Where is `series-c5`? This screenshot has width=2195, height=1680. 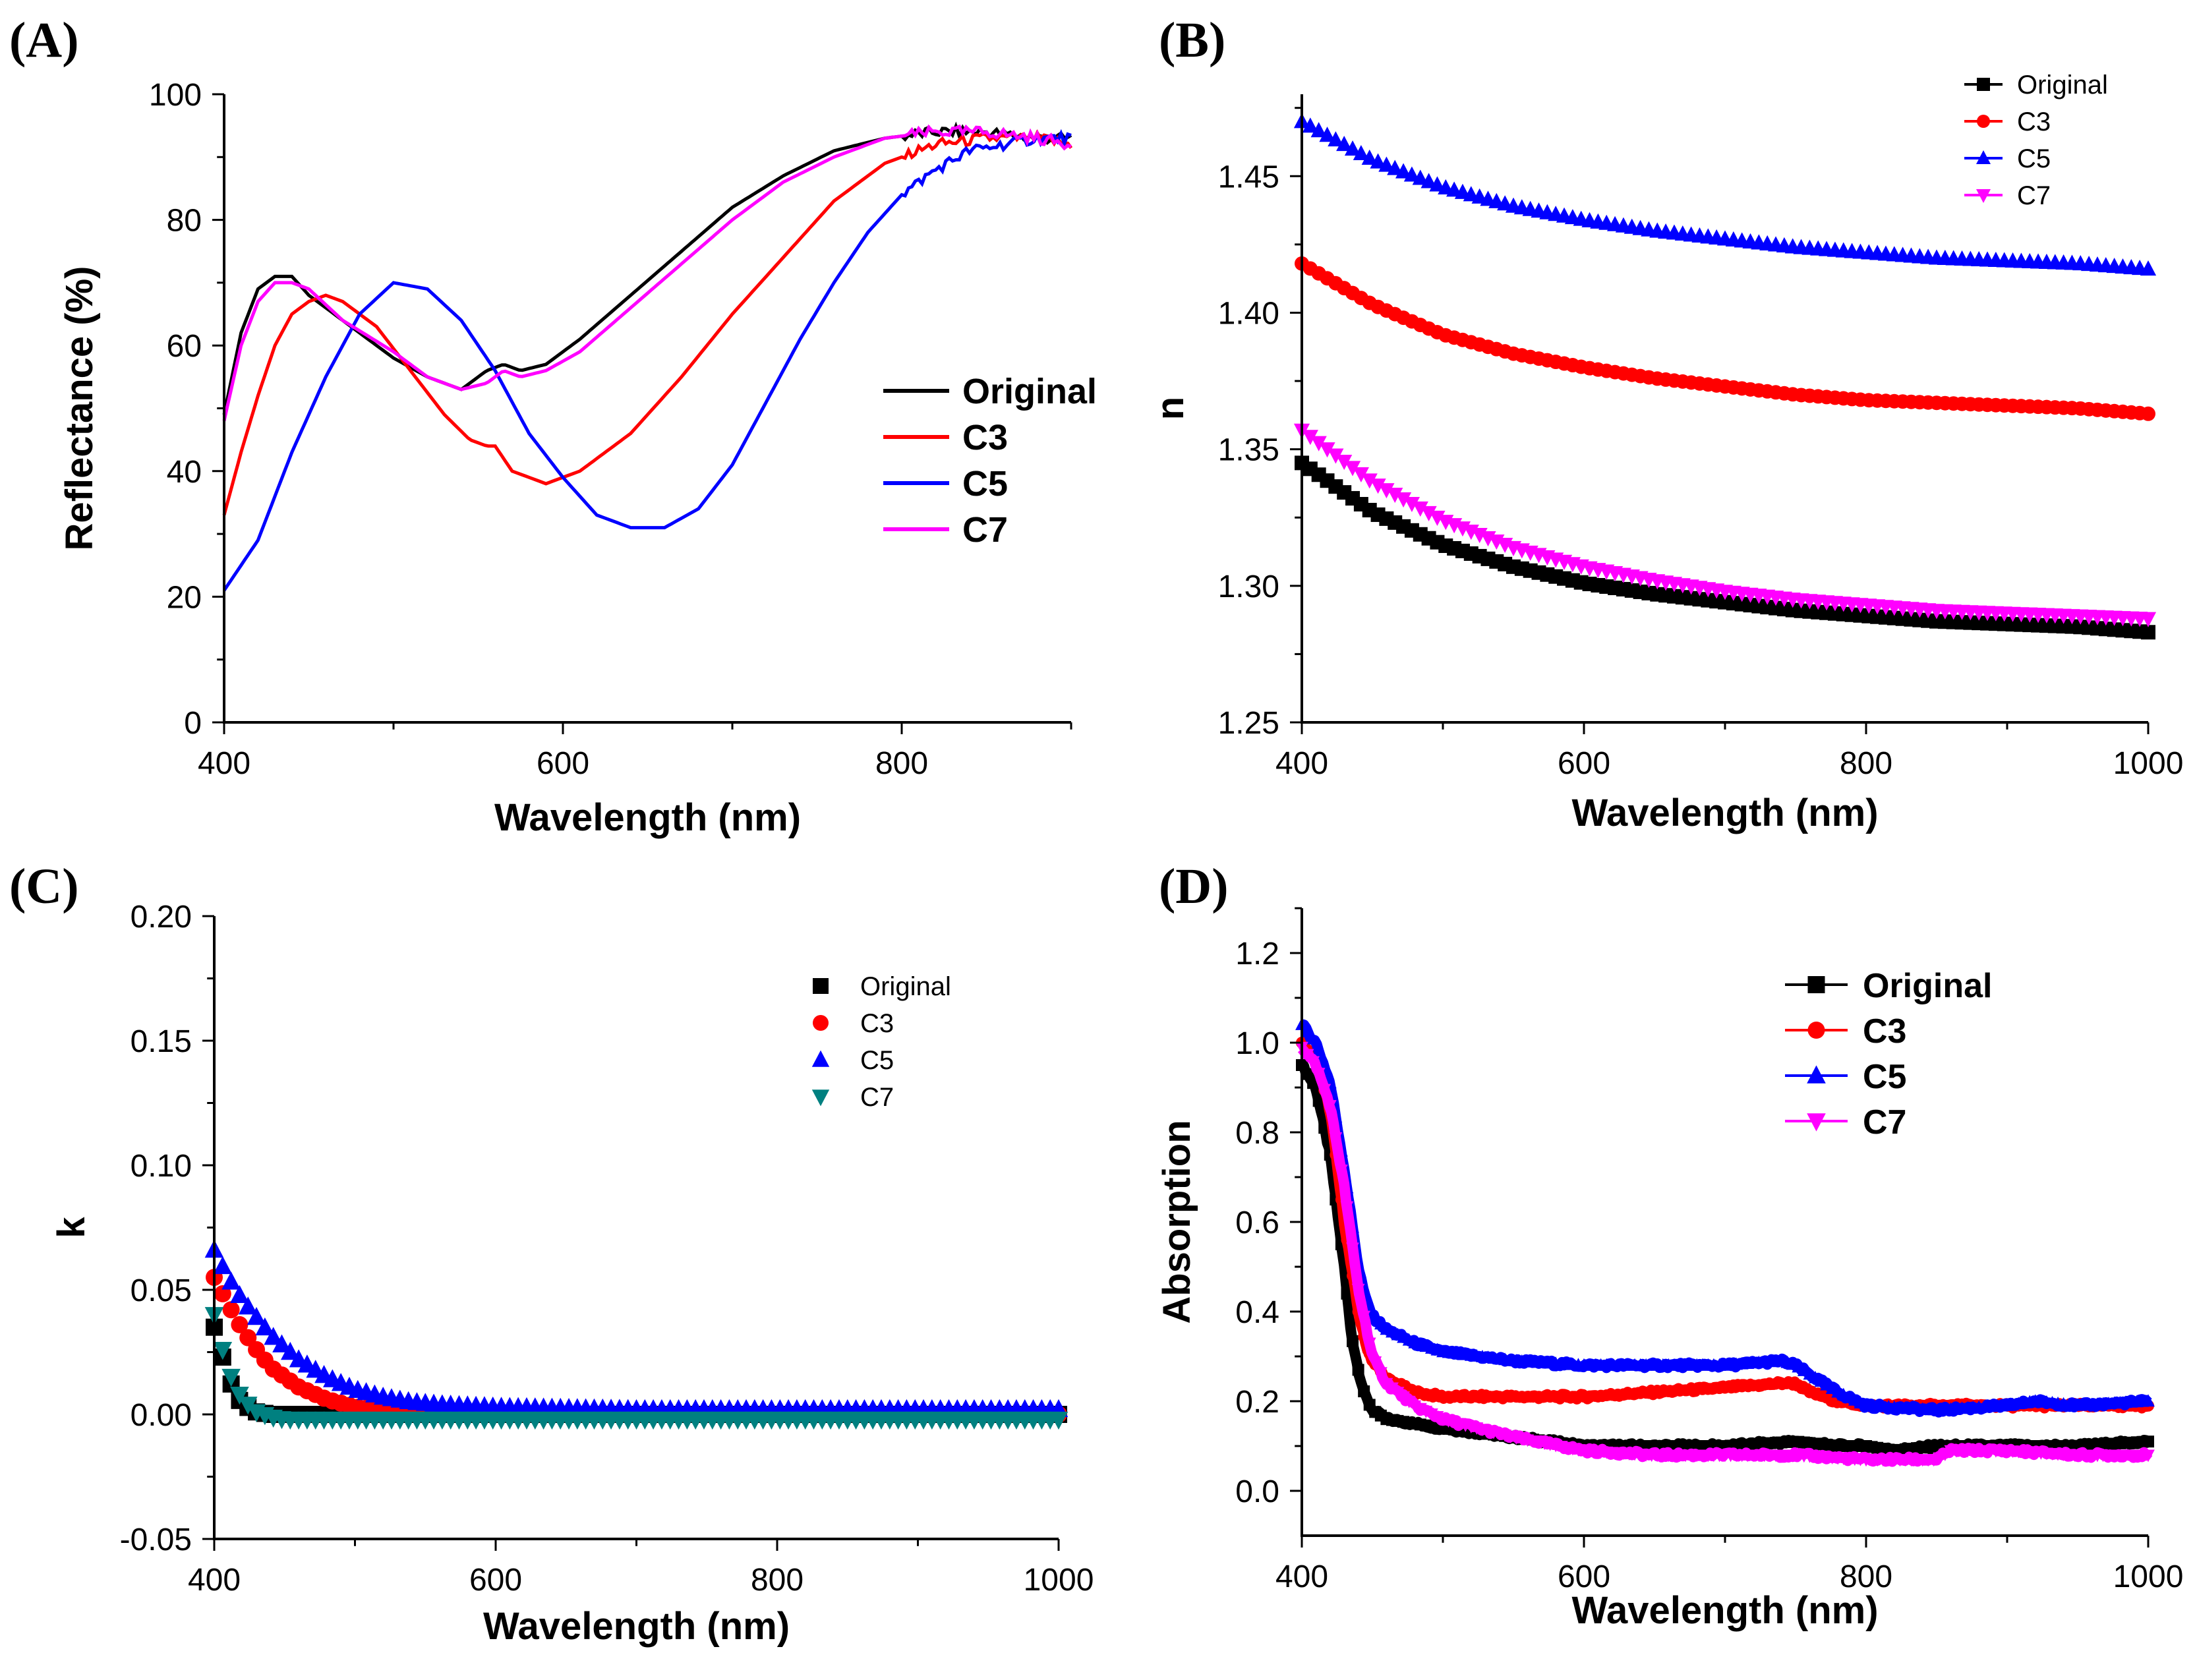
series-c5 is located at coordinates (1725, 1218).